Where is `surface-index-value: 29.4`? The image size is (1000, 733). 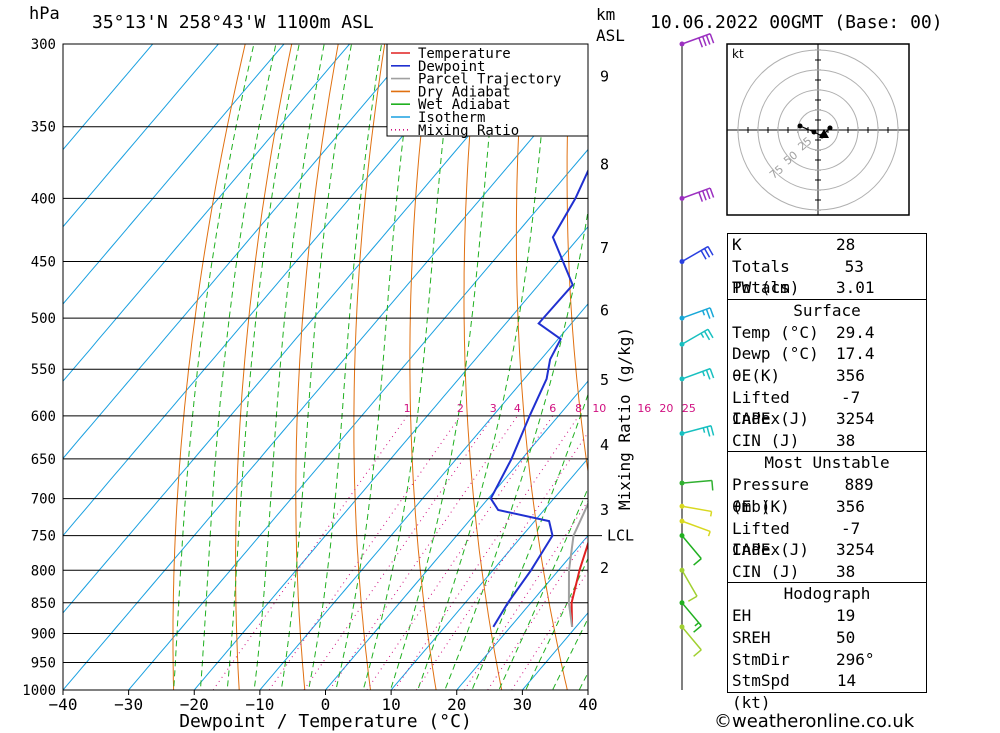
surface-index-value: 29.4 is located at coordinates (855, 332).